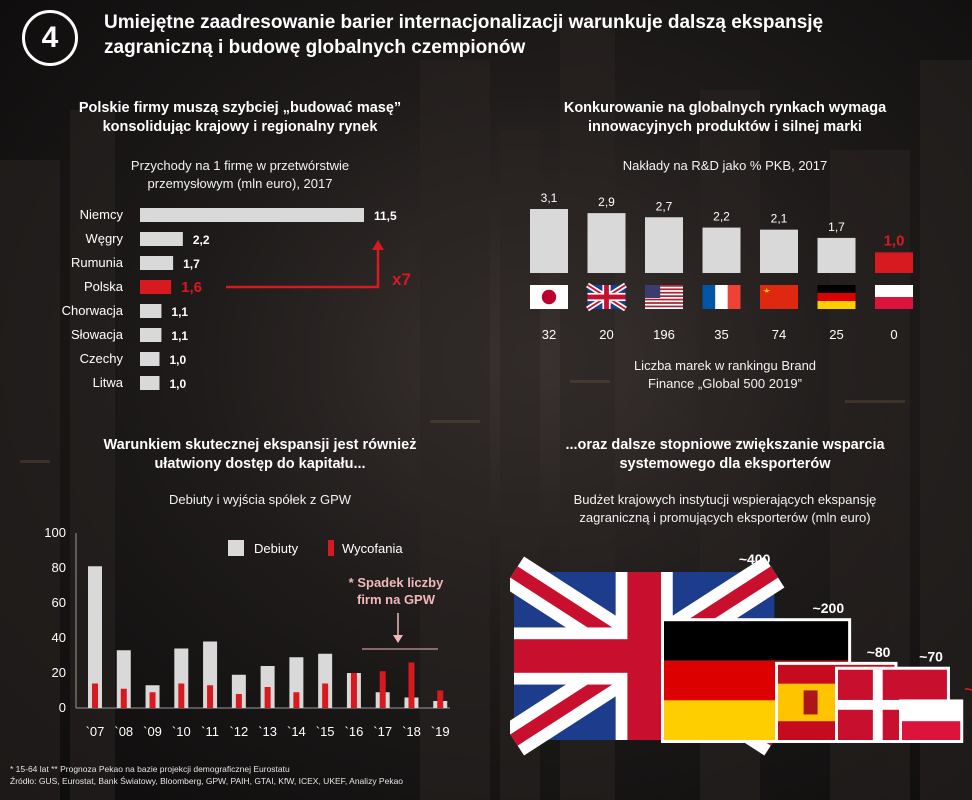 This screenshot has width=972, height=800. Describe the element at coordinates (331, 548) in the screenshot. I see `legend-swatch-wycofania` at that location.